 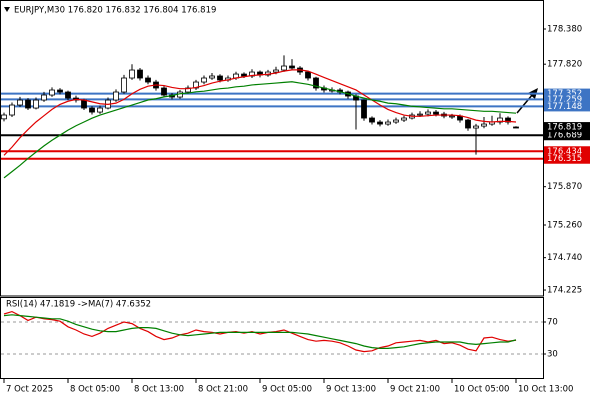 What do you see at coordinates (7, 9) in the screenshot?
I see `menu-triangle` at bounding box center [7, 9].